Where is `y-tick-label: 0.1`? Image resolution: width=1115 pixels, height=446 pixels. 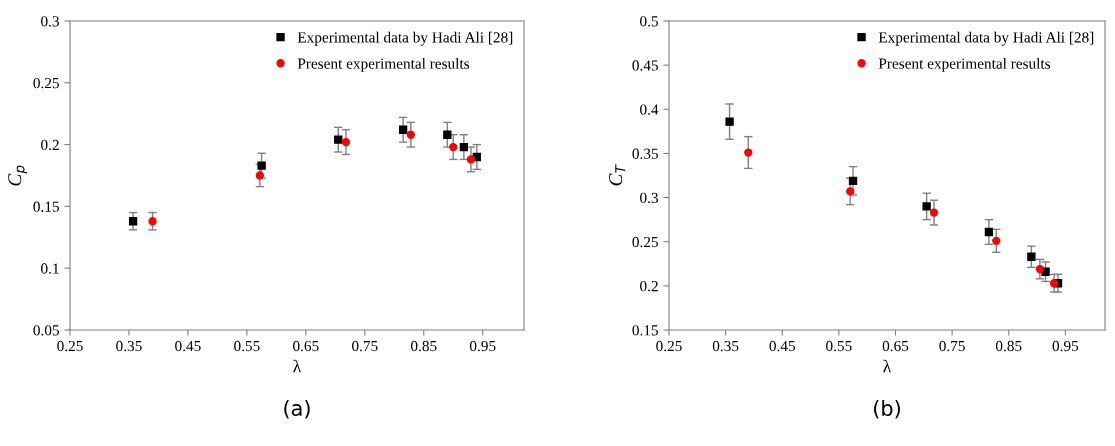 y-tick-label: 0.1 is located at coordinates (50, 268).